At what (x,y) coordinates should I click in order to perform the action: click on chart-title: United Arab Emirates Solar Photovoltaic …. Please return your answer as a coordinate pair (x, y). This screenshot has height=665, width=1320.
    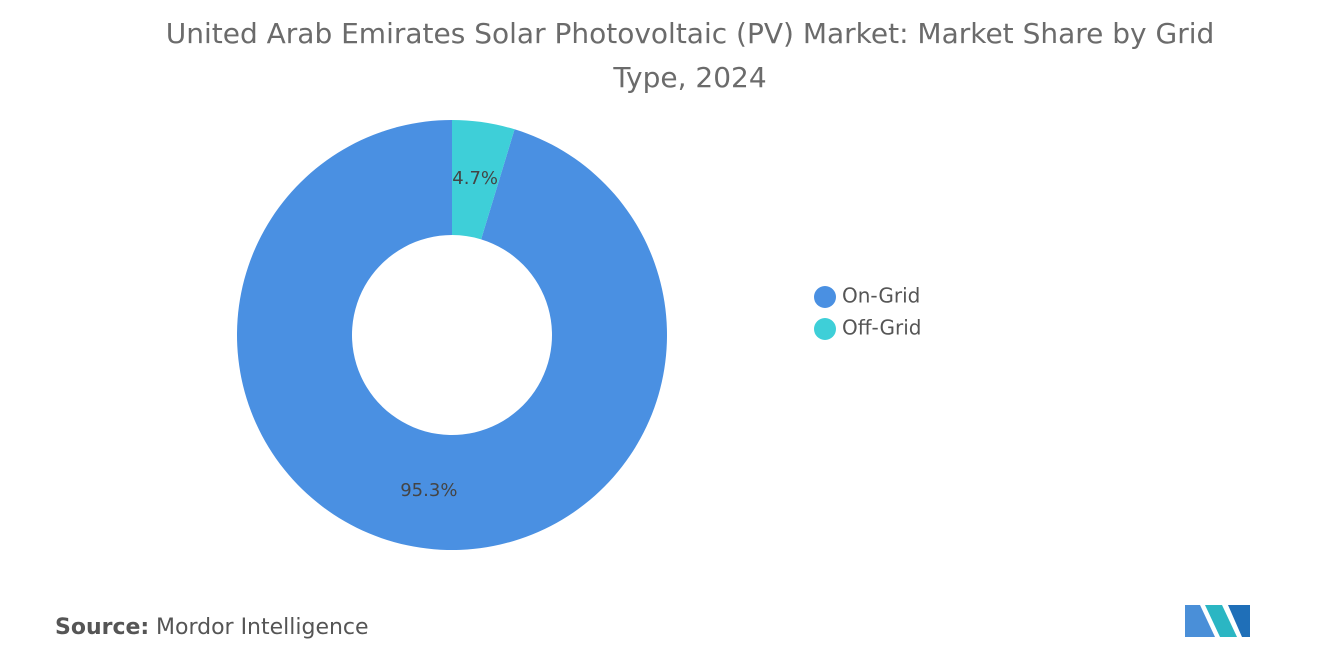
    Looking at the image, I should click on (690, 55).